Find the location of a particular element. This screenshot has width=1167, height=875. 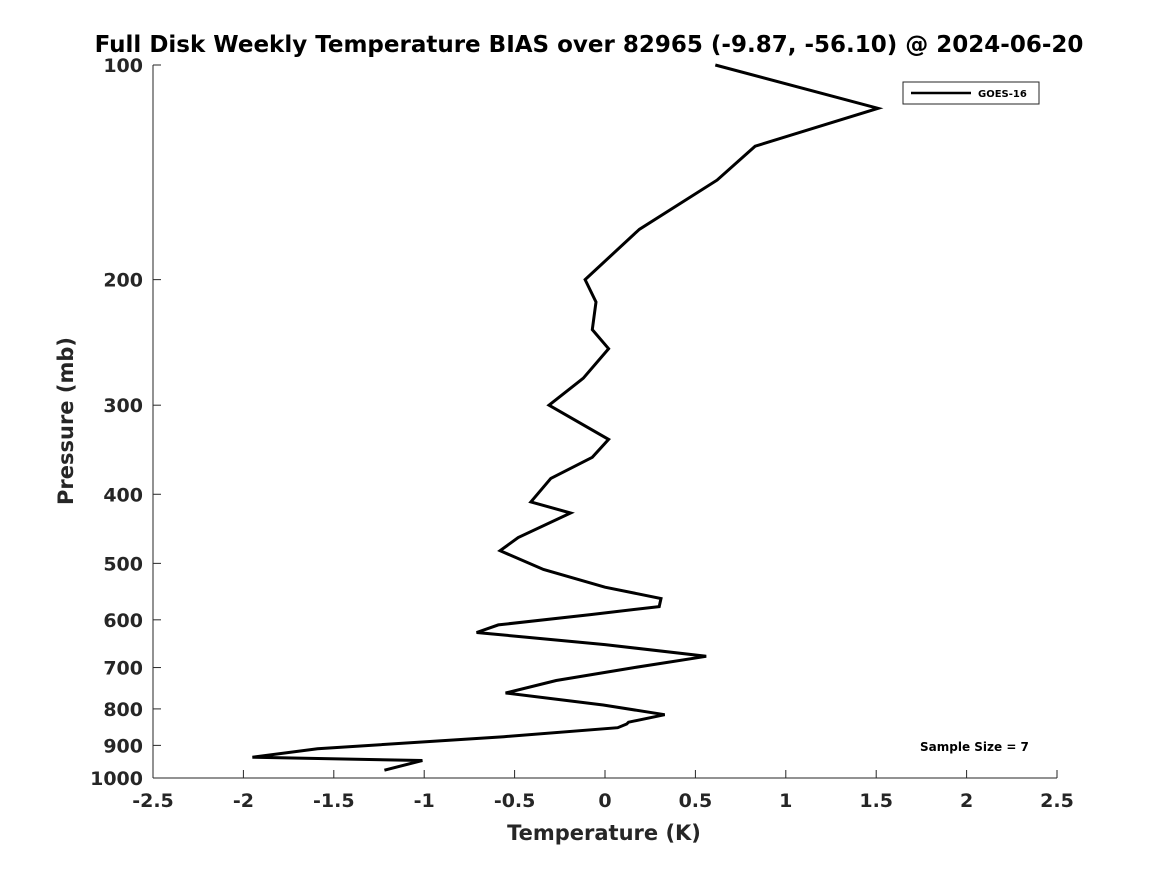

x-axis-label: Temperature (K) is located at coordinates (604, 833).